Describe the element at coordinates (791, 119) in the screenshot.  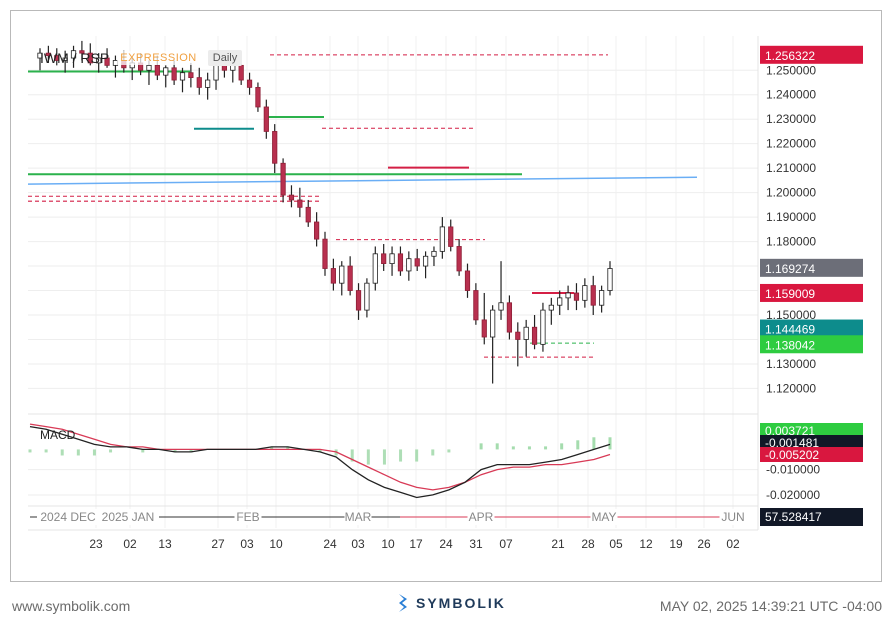
I see `y-tick-label: 1.230000` at that location.